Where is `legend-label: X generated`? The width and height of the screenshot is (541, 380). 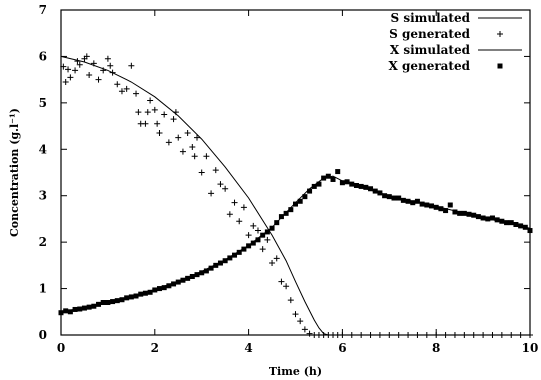 legend-label: X generated is located at coordinates (429, 66).